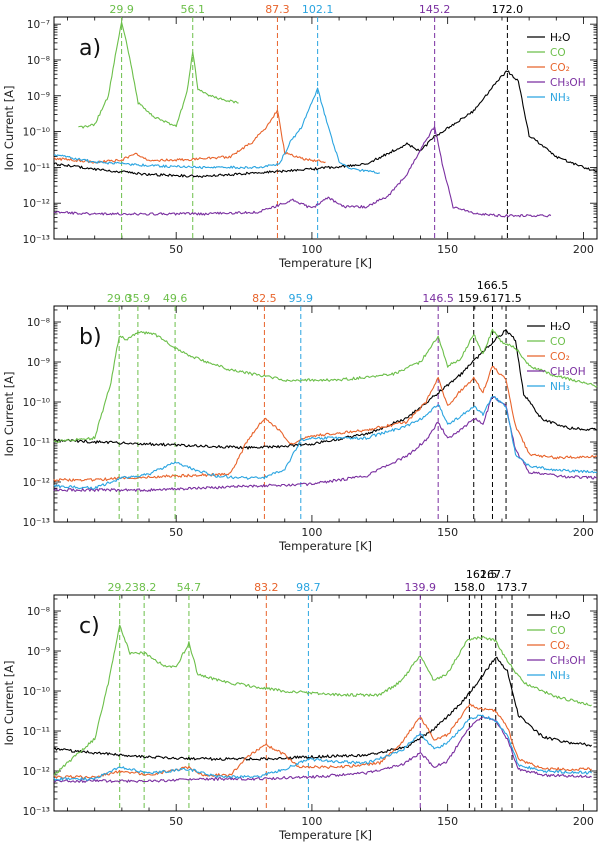  I want to click on peak-marker-label: 171.5, so click(506, 298).